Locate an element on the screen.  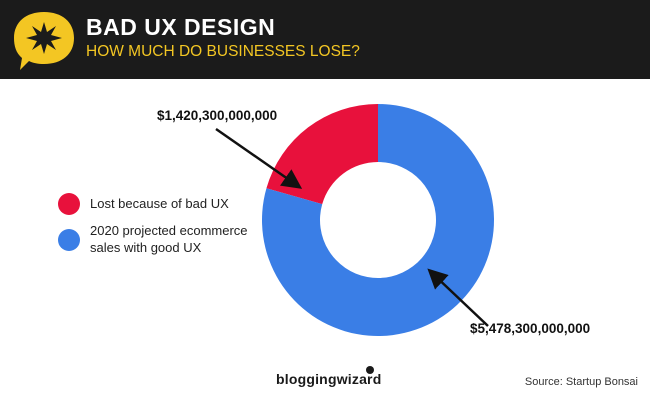
legend-swatch-good is located at coordinates (69, 240).